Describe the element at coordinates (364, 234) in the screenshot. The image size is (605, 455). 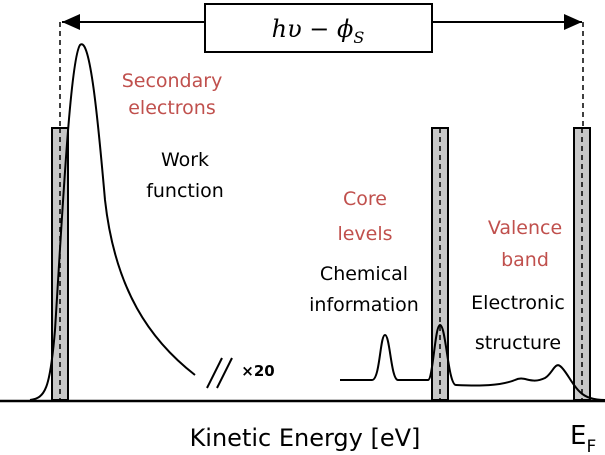
I see `label: levels` at that location.